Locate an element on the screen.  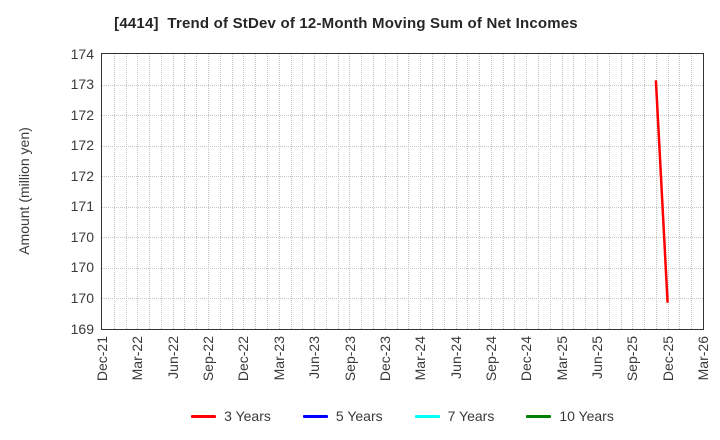
x-tick-label: Jun-23 is located at coordinates (314, 357).